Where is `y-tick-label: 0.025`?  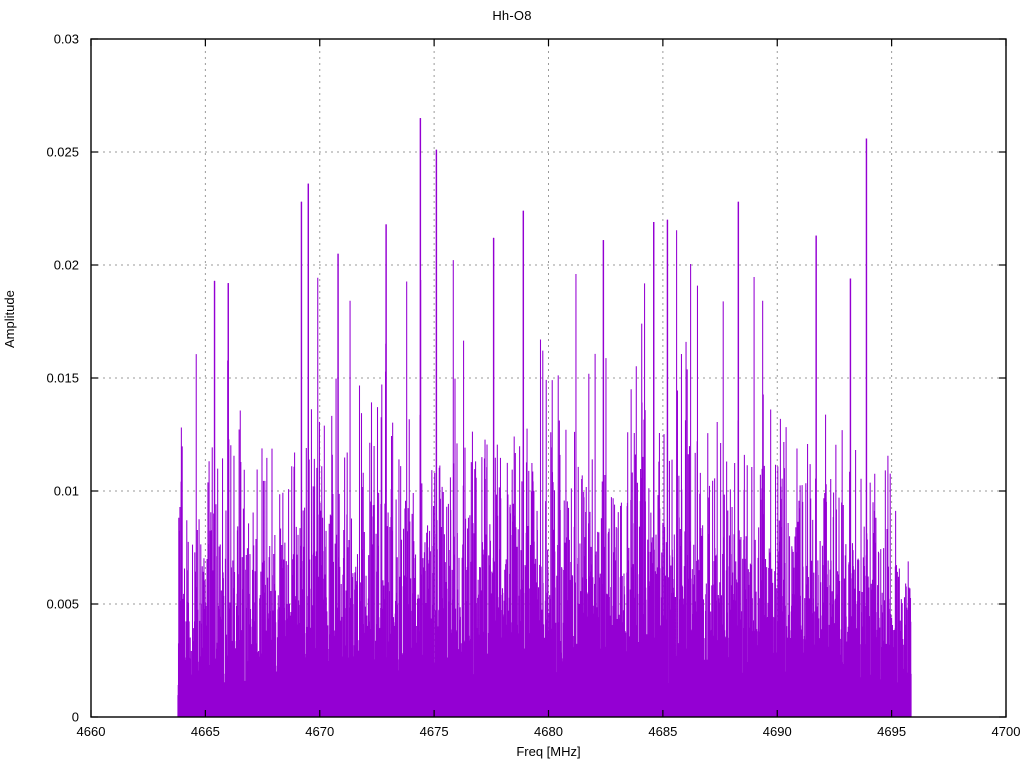 y-tick-label: 0.025 is located at coordinates (62, 152).